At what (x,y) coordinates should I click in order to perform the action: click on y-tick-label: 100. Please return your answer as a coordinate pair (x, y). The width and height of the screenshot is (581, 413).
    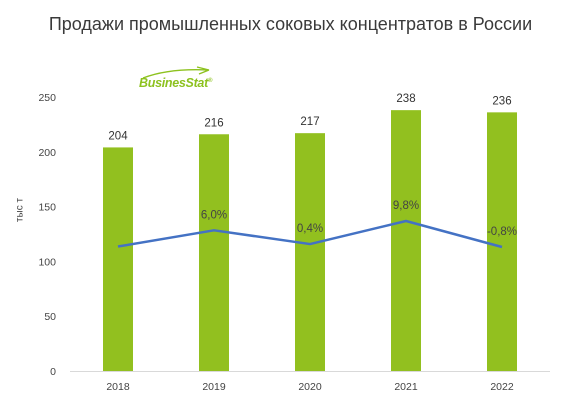
    Looking at the image, I should click on (47, 262).